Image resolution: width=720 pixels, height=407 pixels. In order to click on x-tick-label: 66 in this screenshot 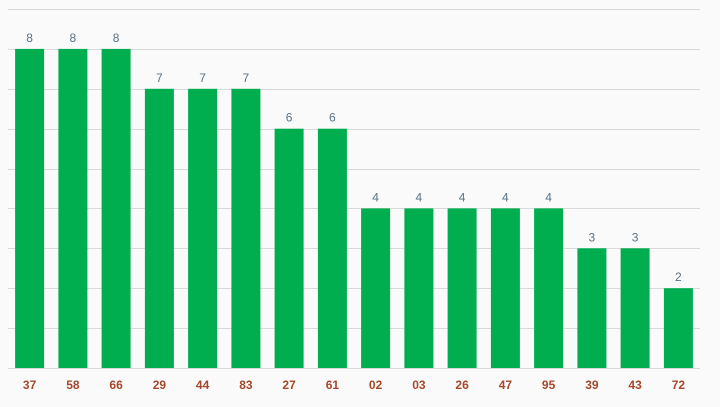, I will do `click(116, 385)`.